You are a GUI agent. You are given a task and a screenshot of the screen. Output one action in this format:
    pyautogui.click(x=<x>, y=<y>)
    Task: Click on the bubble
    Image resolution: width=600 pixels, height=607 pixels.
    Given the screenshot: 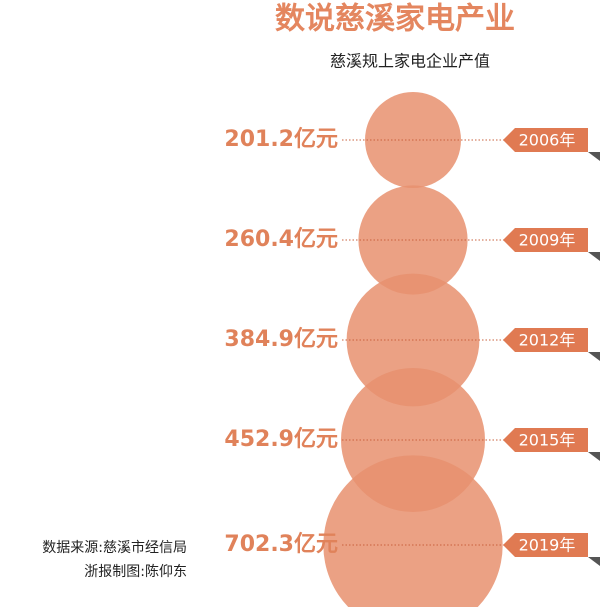 What is the action you would take?
    pyautogui.click(x=413, y=531)
    